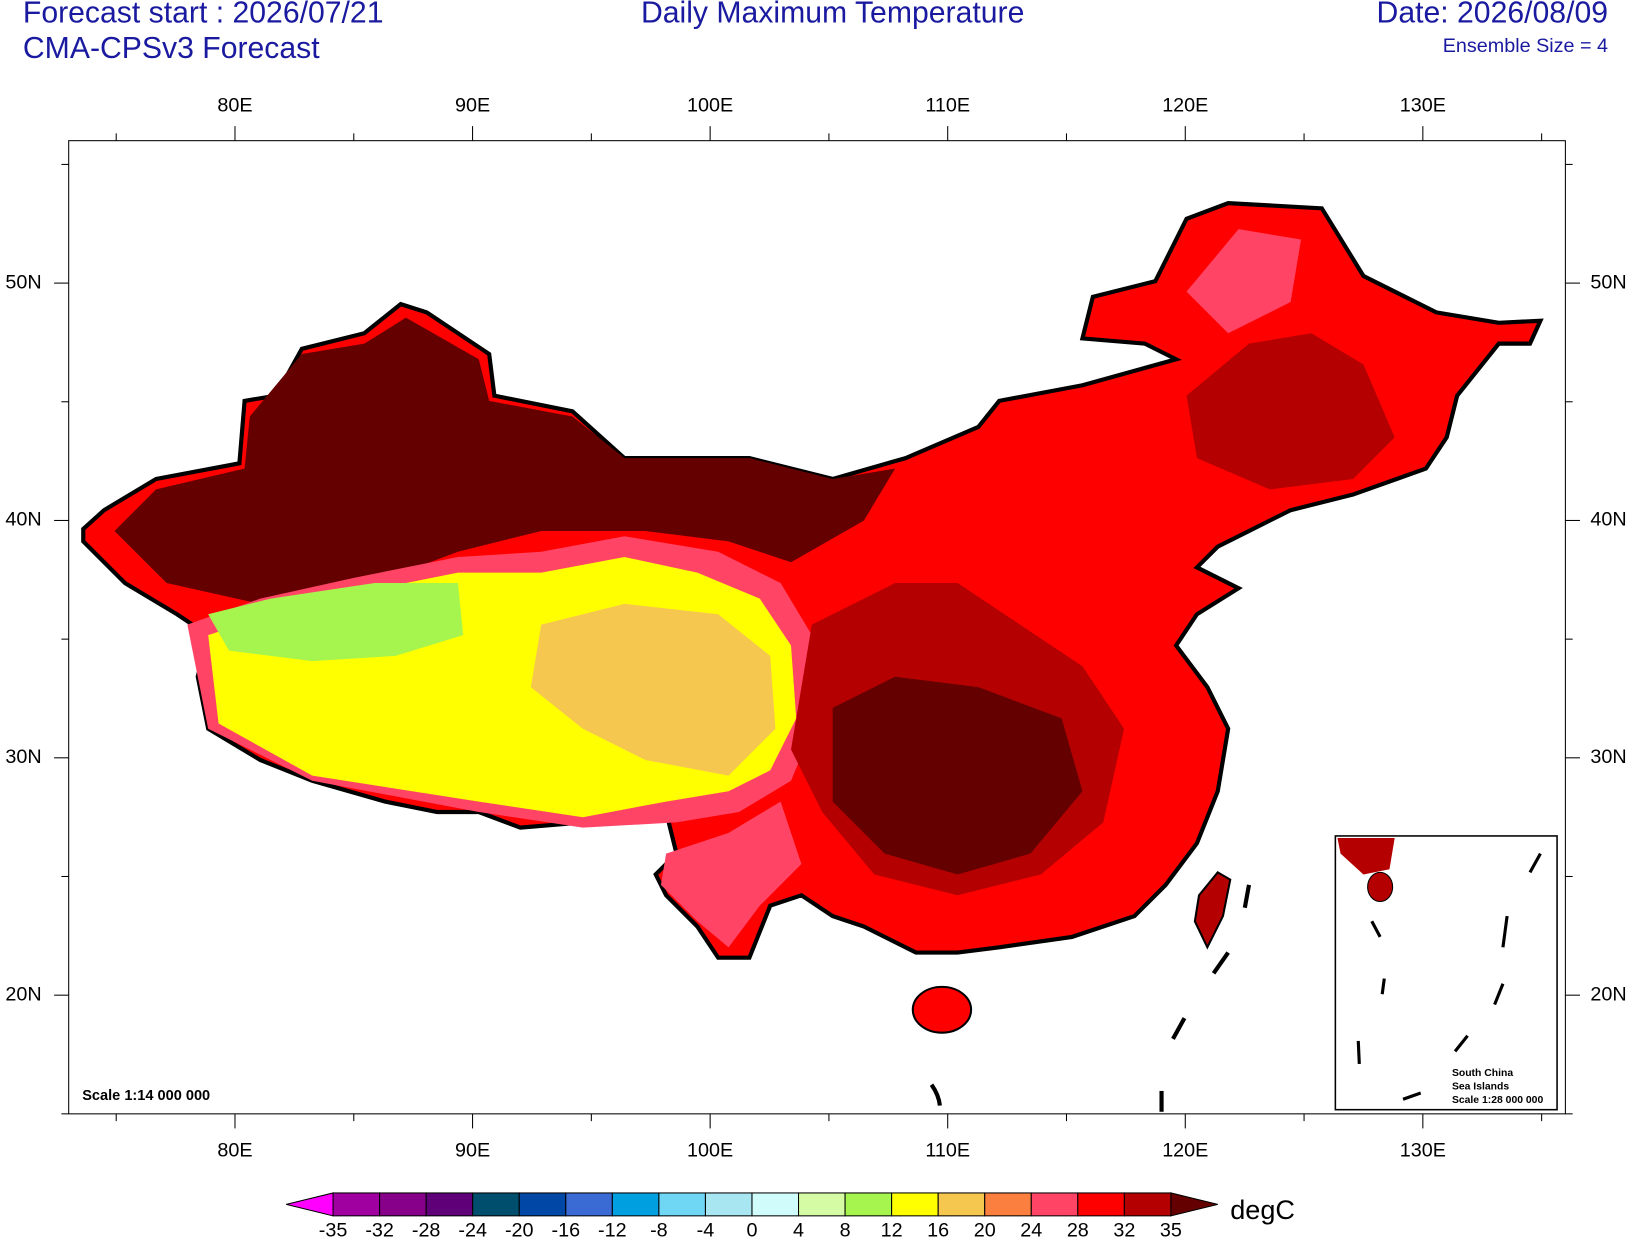 This screenshot has width=1632, height=1241. What do you see at coordinates (751, 1230) in the screenshot?
I see `colorbar-label: 0` at bounding box center [751, 1230].